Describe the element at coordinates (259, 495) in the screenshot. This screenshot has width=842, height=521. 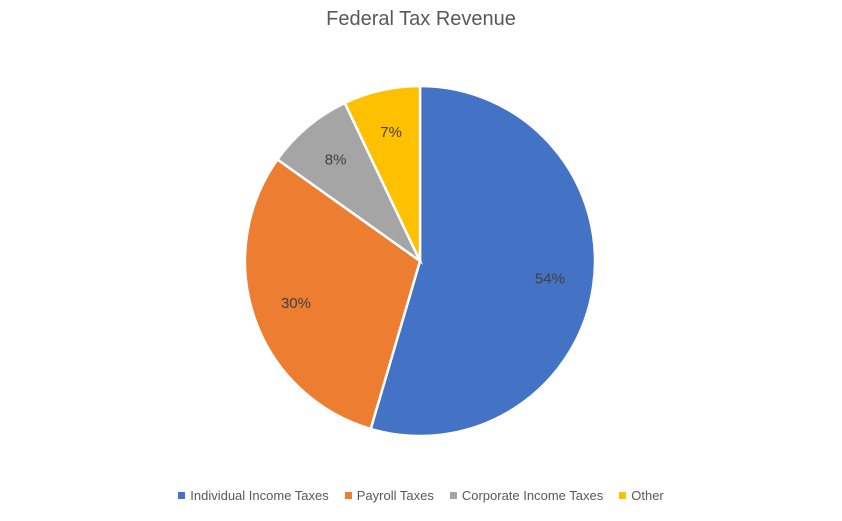
I see `legend-label: Individual Income Taxes` at that location.